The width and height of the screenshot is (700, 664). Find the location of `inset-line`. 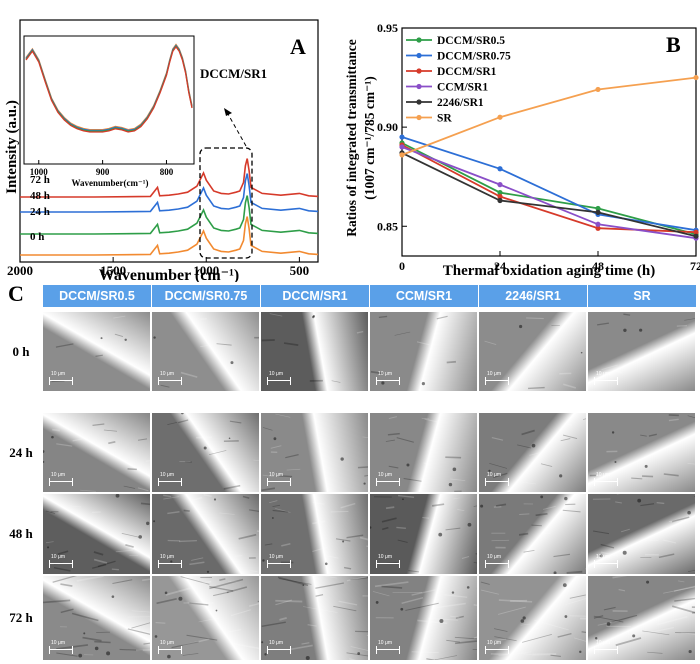

inset-line is located at coordinates (109, 89).